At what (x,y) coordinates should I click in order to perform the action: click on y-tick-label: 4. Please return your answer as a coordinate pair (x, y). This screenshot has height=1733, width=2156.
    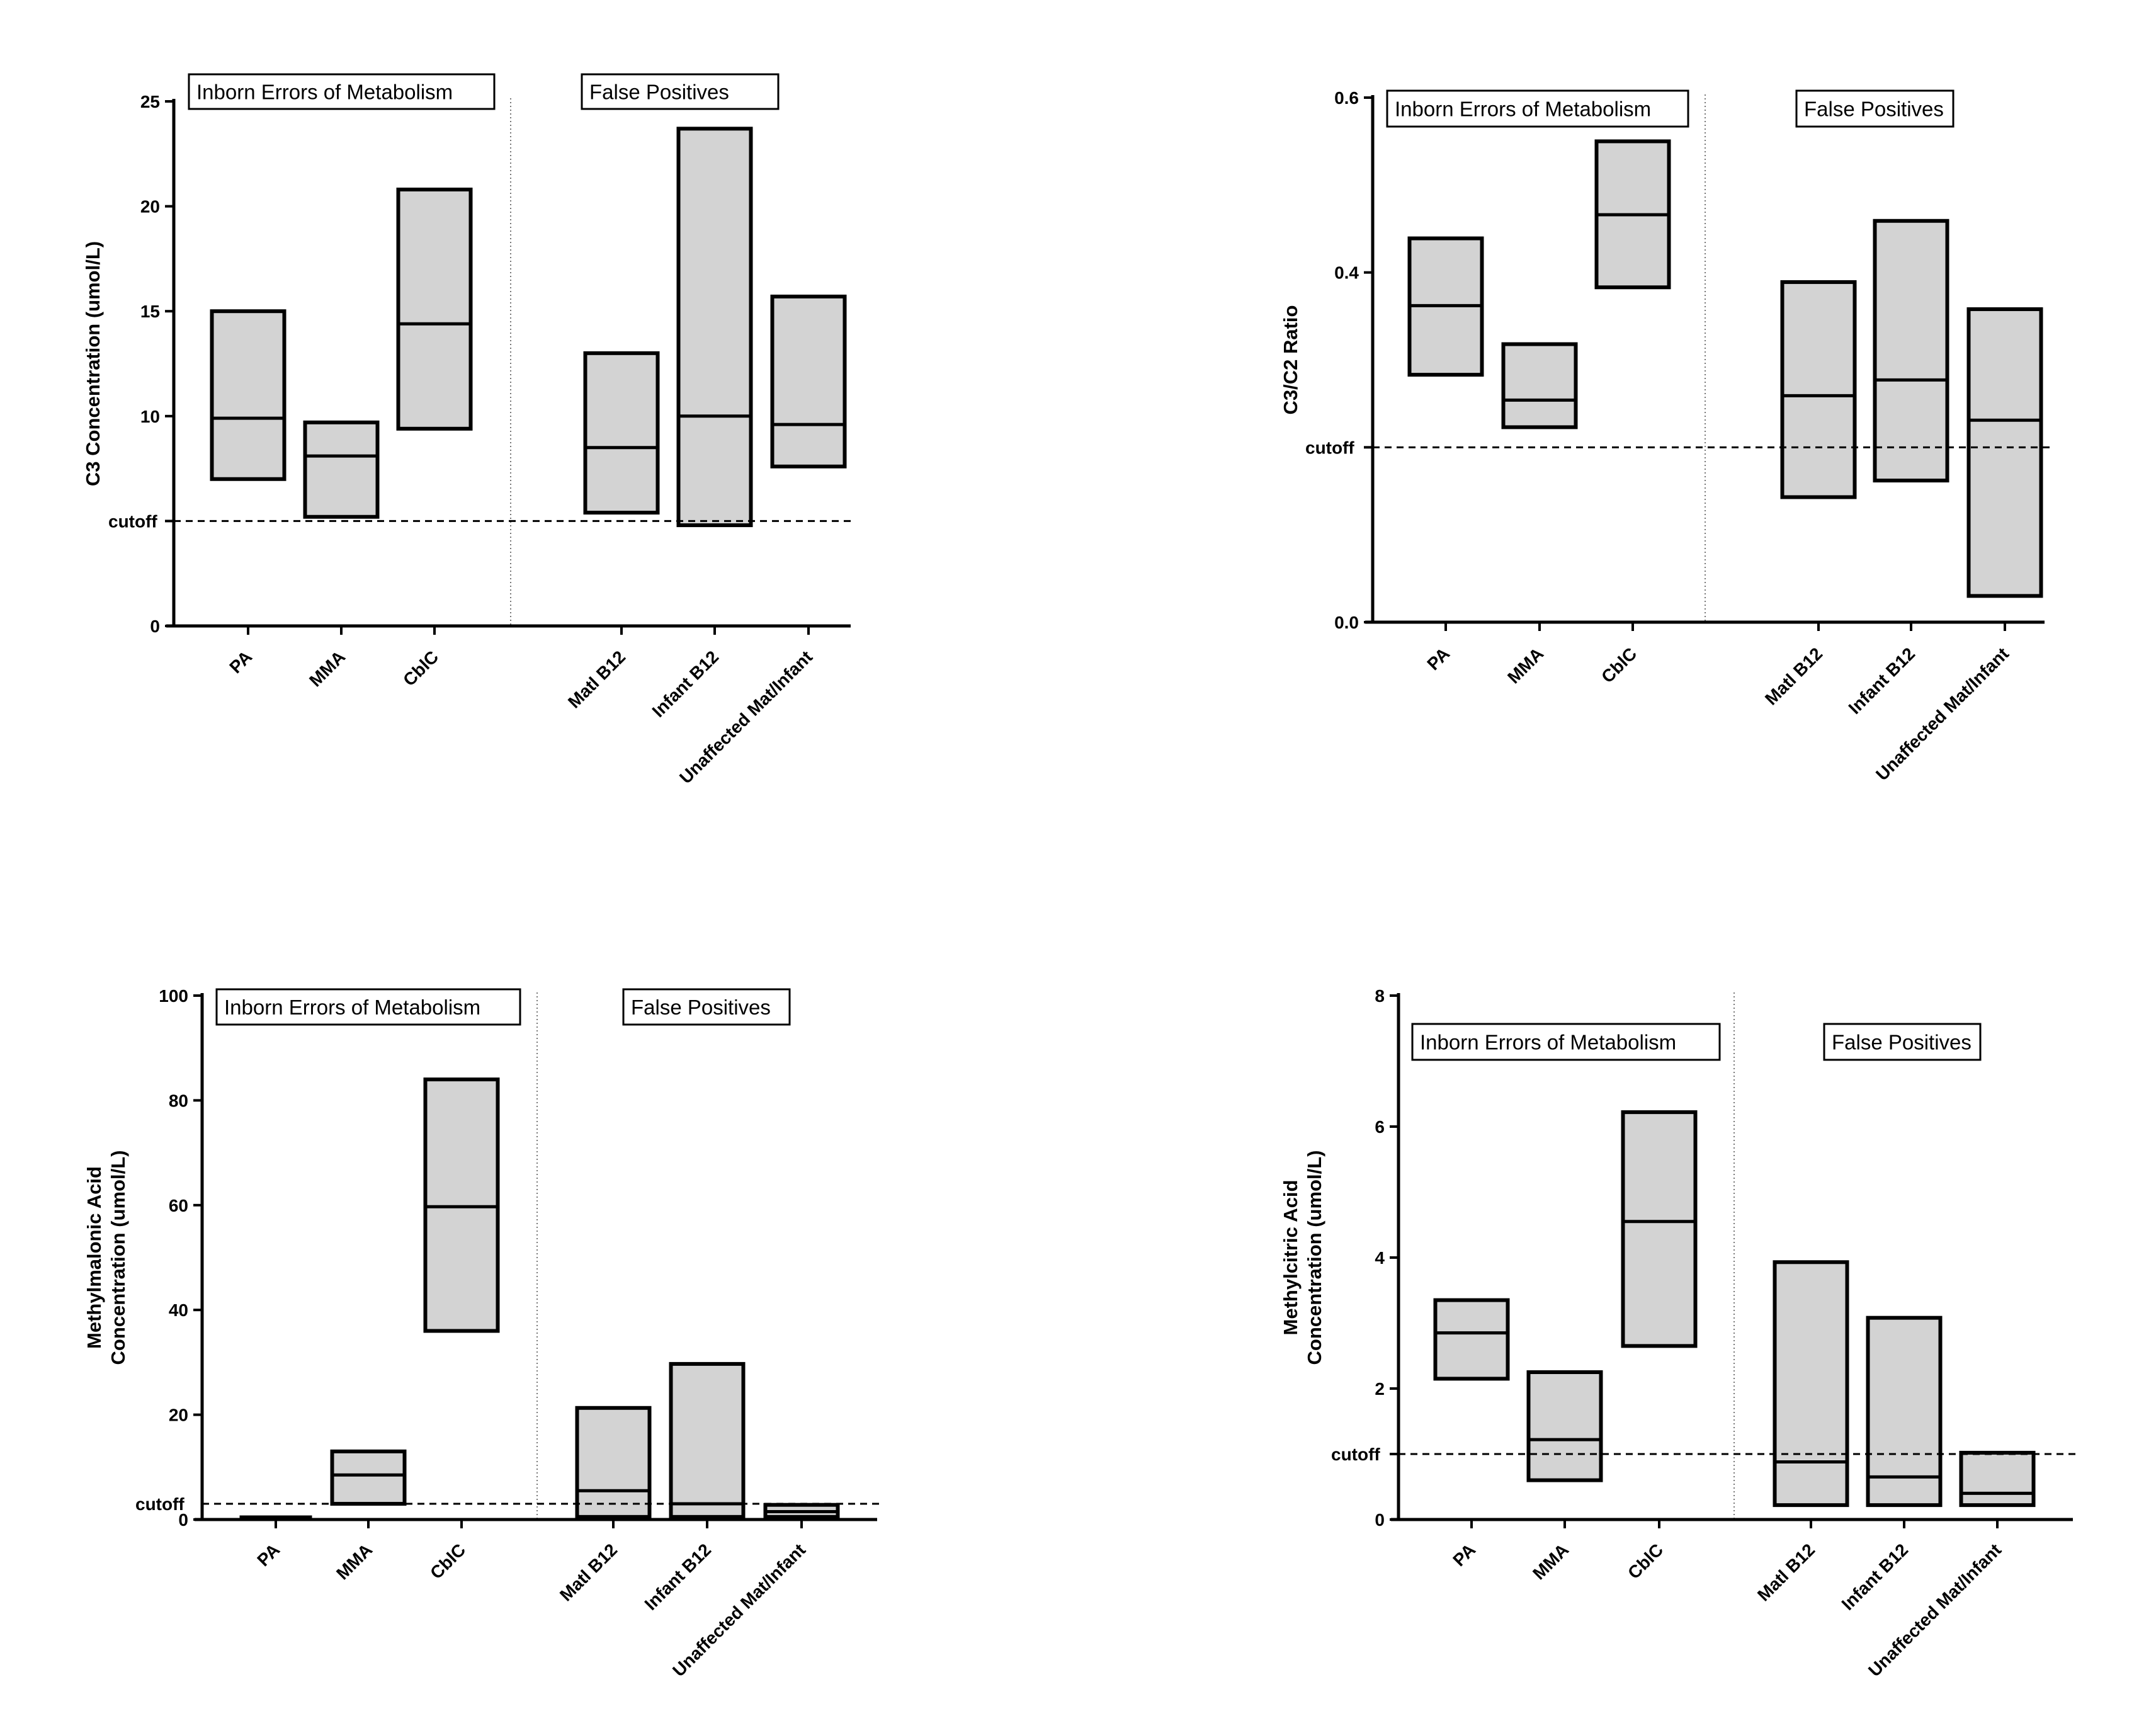
    Looking at the image, I should click on (1380, 1258).